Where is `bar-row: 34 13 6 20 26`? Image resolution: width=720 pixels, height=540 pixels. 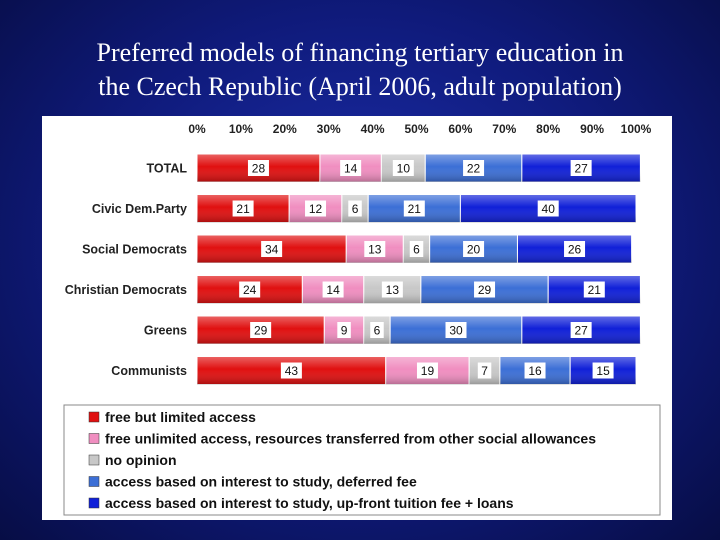
bar-row: 34 13 6 20 26 is located at coordinates (414, 249).